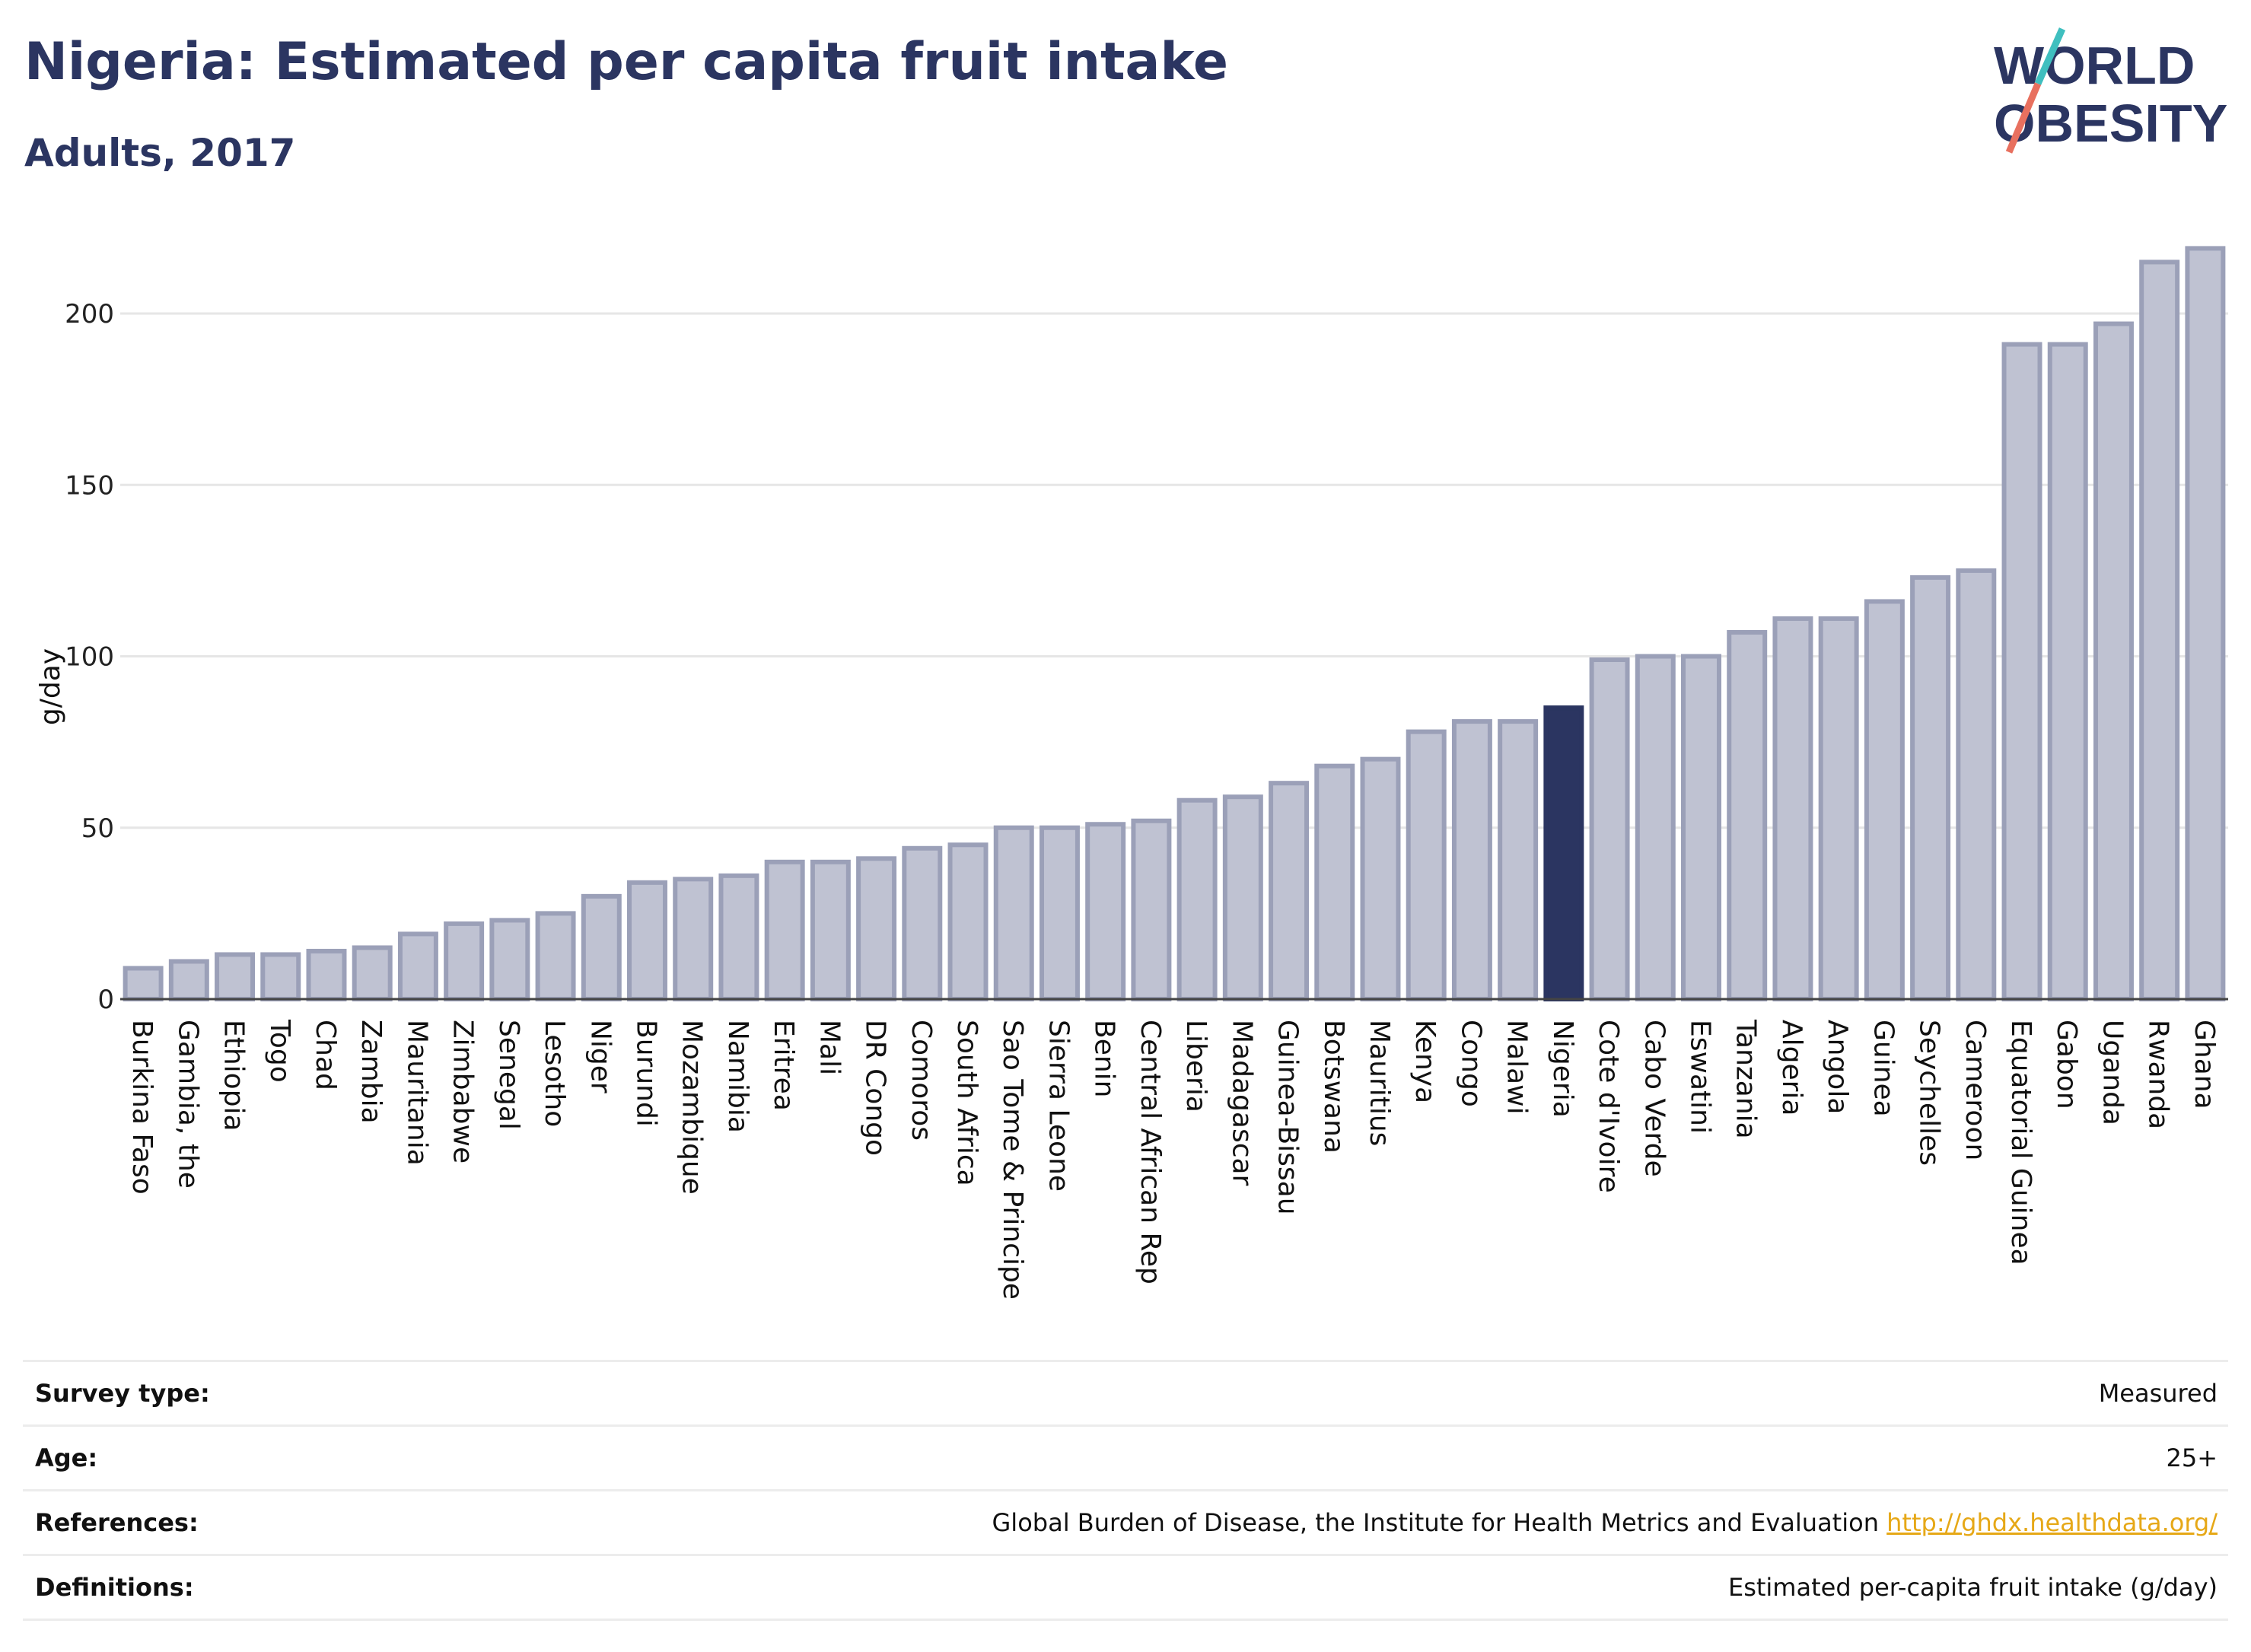 The height and width of the screenshot is (1652, 2251). I want to click on bar-eswatini, so click(1701, 828).